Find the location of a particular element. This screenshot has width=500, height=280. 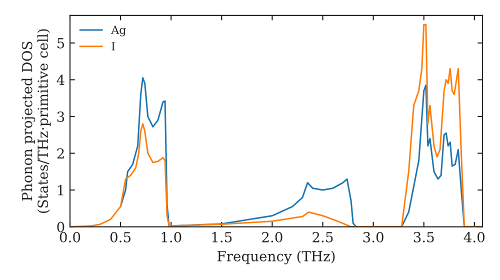

x-tick-label: 3.5 is located at coordinates (424, 237).